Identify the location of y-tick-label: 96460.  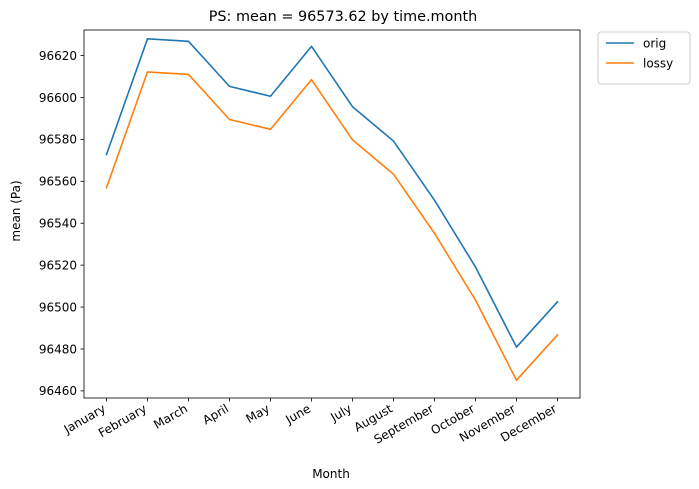
(58, 391).